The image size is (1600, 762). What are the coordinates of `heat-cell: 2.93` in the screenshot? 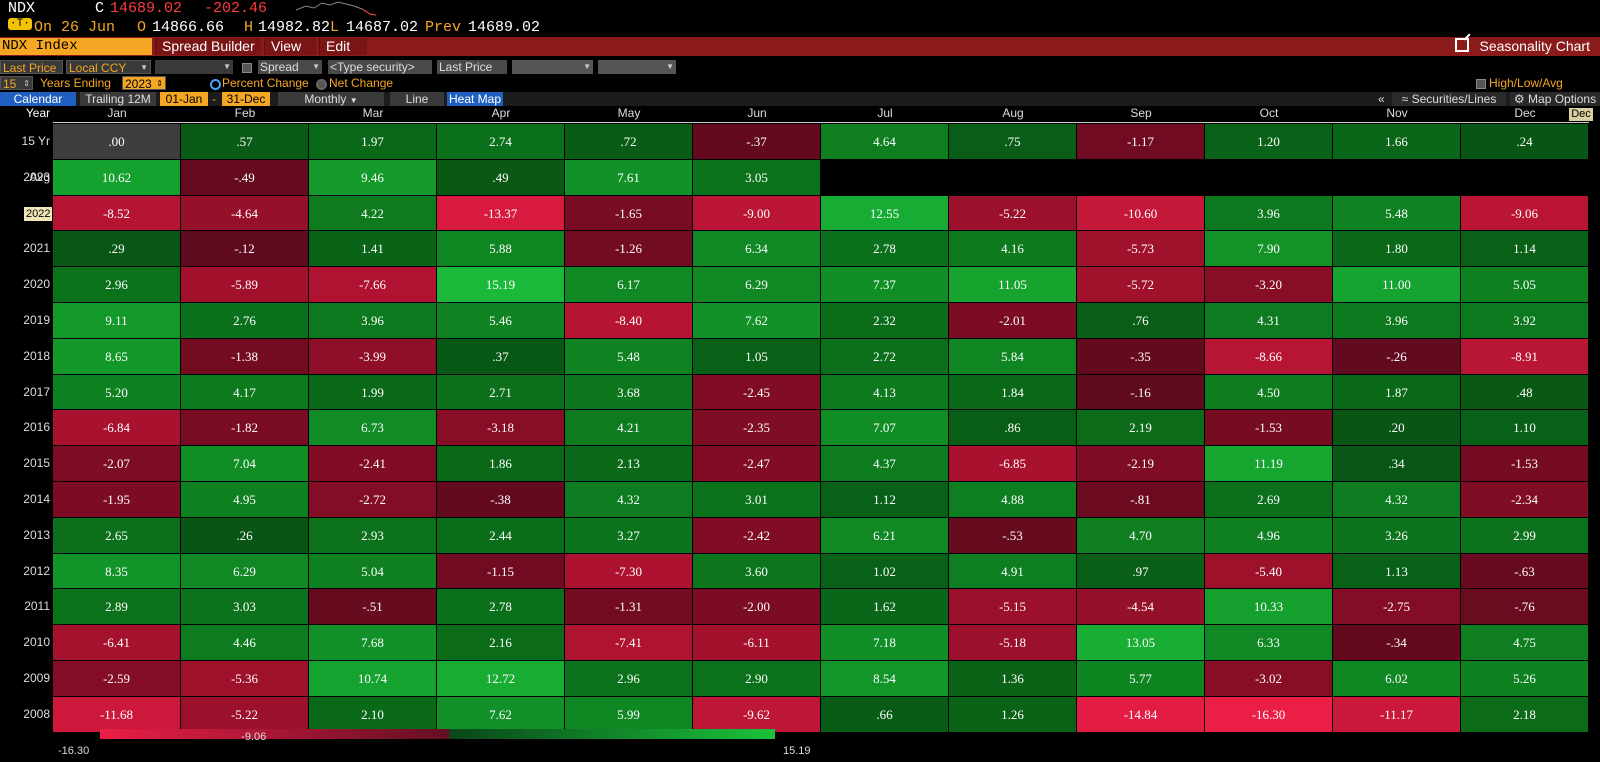 It's located at (373, 535).